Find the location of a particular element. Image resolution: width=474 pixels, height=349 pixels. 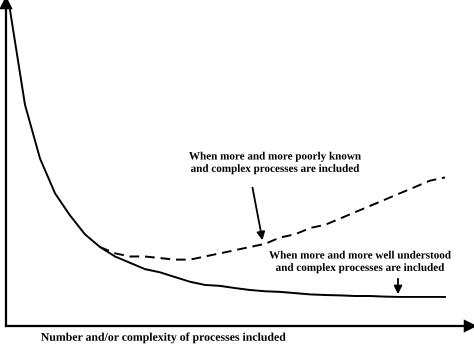

x-axis-title: Number and/or complexity of processes included is located at coordinates (163, 338).